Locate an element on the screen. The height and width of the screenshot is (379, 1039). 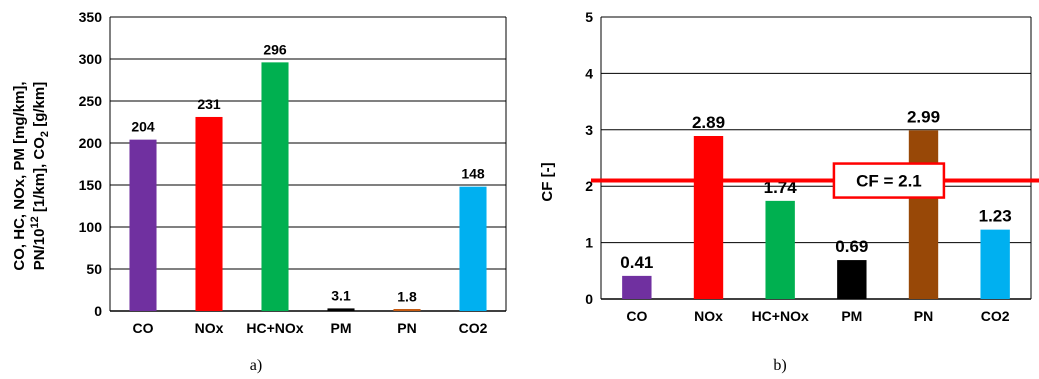
data-label: 2.99 is located at coordinates (923, 116).